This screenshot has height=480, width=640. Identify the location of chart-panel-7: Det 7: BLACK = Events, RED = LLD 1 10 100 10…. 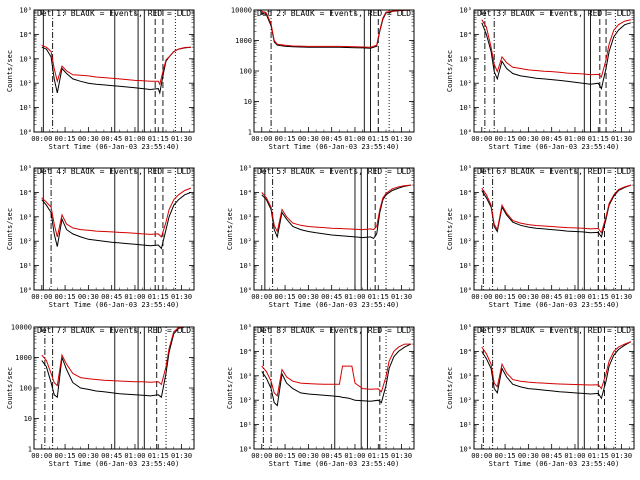
(100, 396).